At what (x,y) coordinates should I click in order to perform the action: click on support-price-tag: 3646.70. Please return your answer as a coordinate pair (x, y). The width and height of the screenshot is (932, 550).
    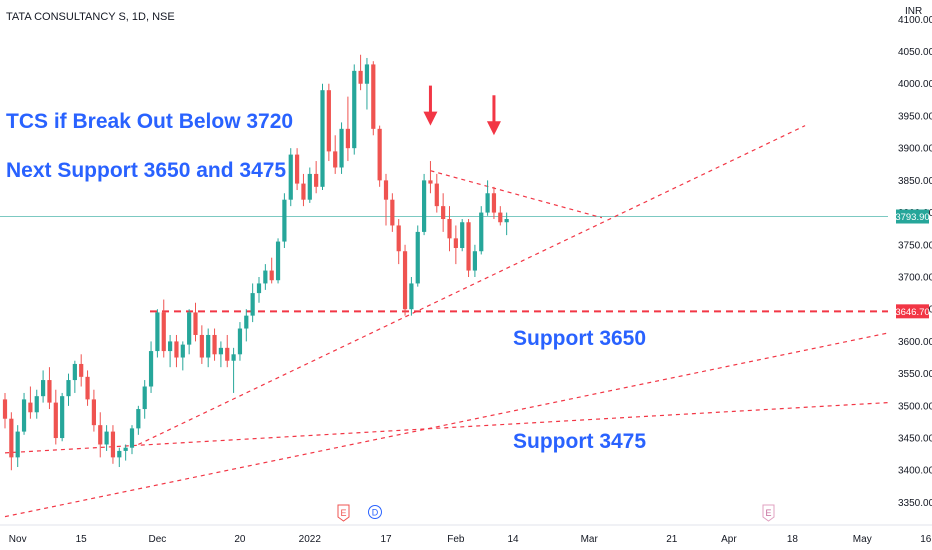
    Looking at the image, I should click on (912, 311).